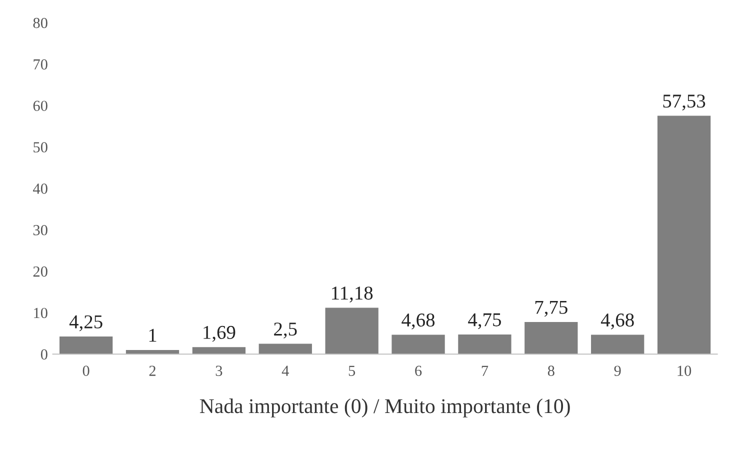 The image size is (755, 454). I want to click on x-tick-label: 8, so click(551, 371).